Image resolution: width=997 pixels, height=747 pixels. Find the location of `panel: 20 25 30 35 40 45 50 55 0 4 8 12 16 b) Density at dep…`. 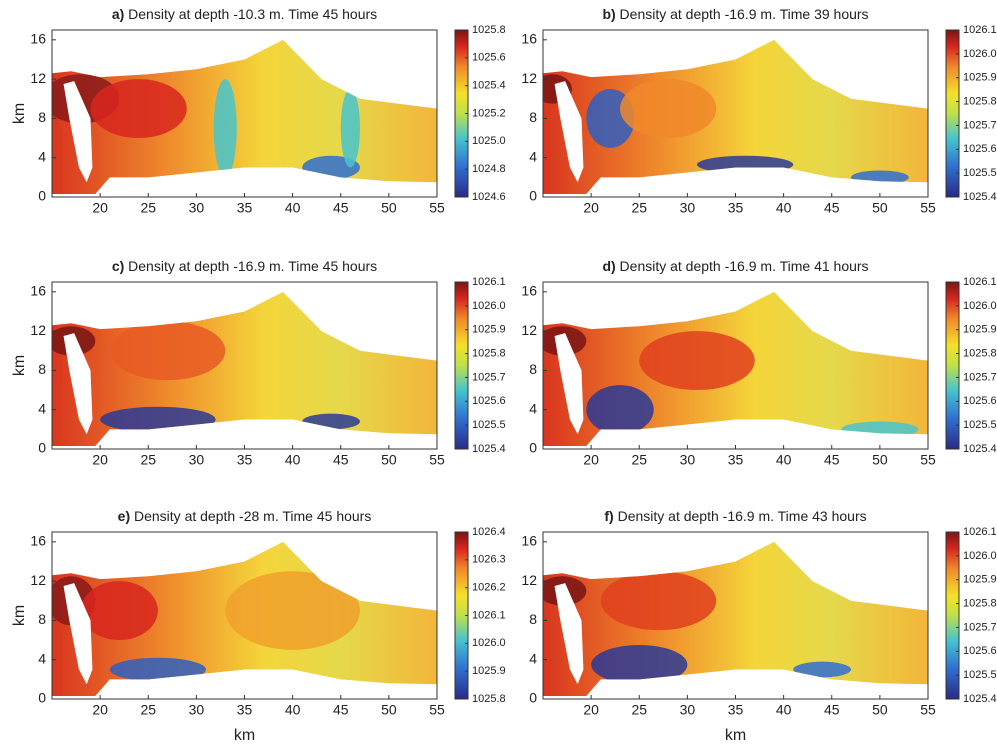

panel: 20 25 30 35 40 45 50 55 0 4 8 12 16 b) Density at dep… is located at coordinates (758, 111).